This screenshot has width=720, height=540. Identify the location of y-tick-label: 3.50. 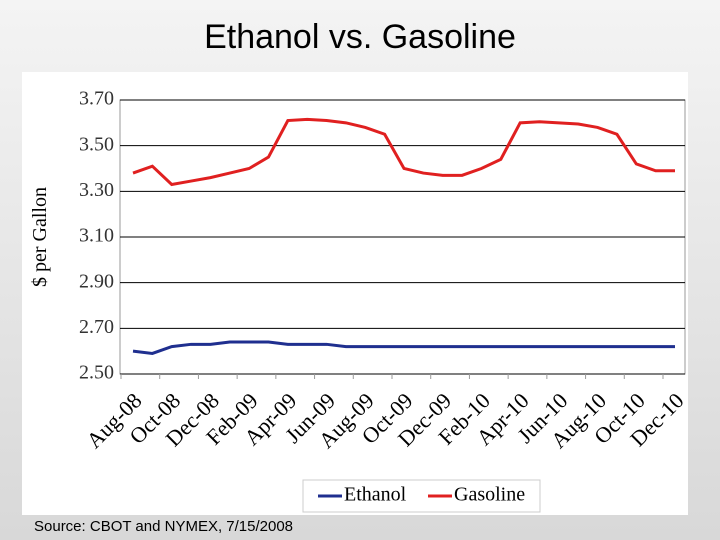
(96, 144).